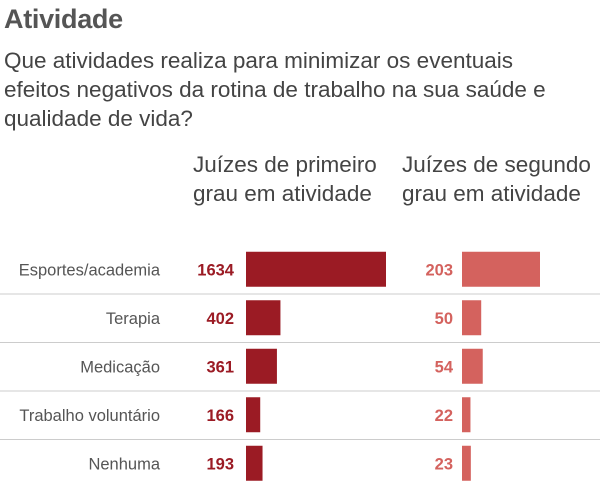 Image resolution: width=600 pixels, height=496 pixels. I want to click on category-label: Esportes/academia, so click(90, 270).